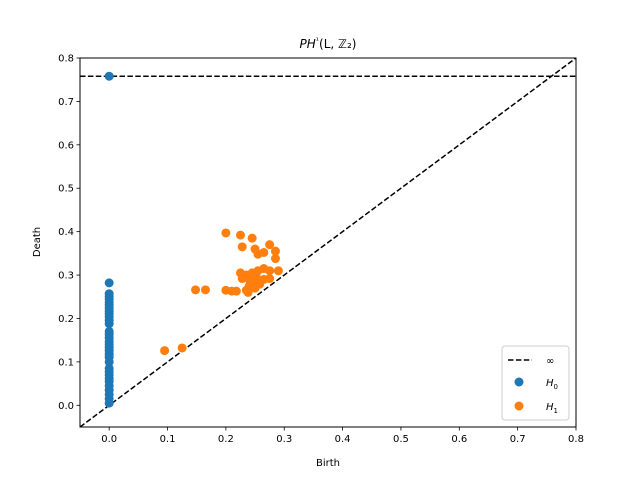 The height and width of the screenshot is (480, 640). I want to click on x-tick-label: 0.8, so click(576, 439).